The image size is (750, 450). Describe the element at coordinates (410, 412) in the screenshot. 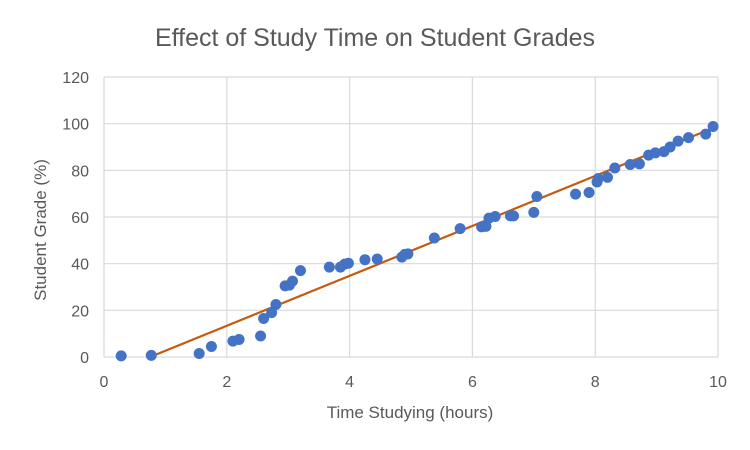

I see `x-axis-title: Time Studying (hours)` at that location.